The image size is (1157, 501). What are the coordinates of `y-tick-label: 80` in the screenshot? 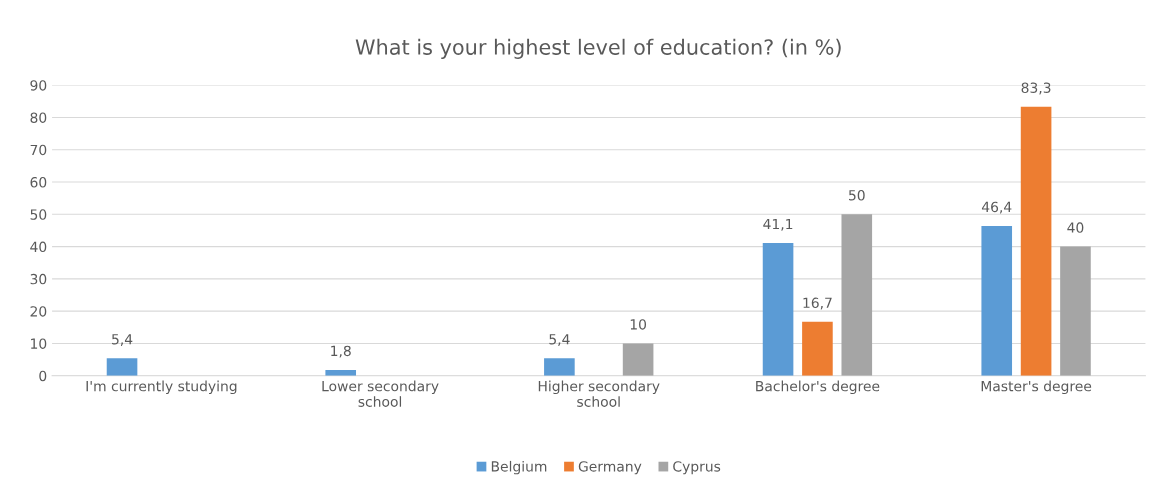 It's located at (38, 117).